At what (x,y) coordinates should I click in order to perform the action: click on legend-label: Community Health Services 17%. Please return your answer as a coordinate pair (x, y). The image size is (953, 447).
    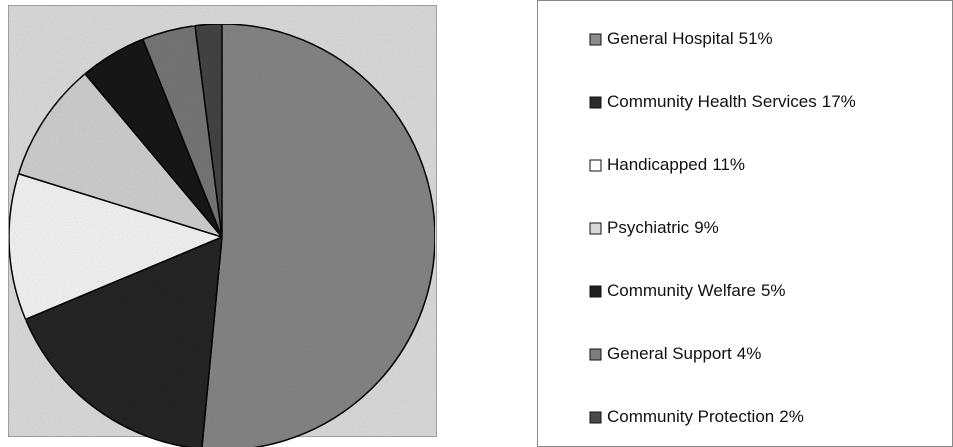
    Looking at the image, I should click on (731, 101).